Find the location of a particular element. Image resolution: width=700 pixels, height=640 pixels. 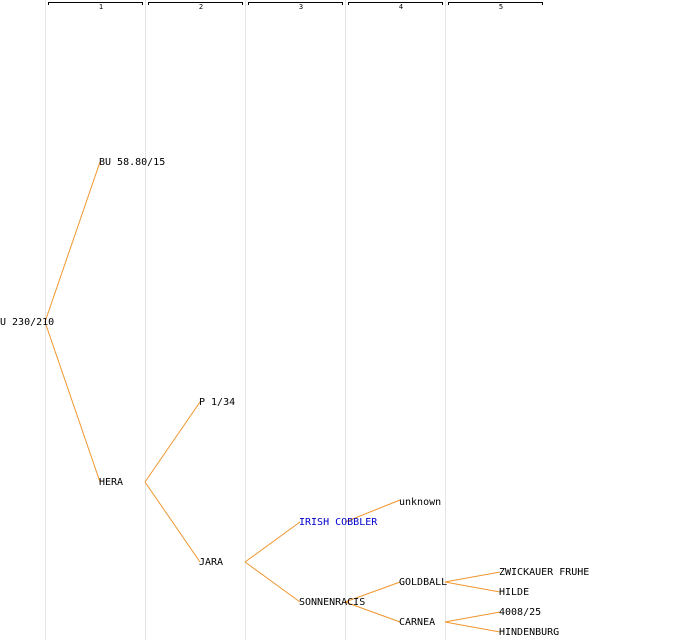

column-label: 3 is located at coordinates (301, 7).